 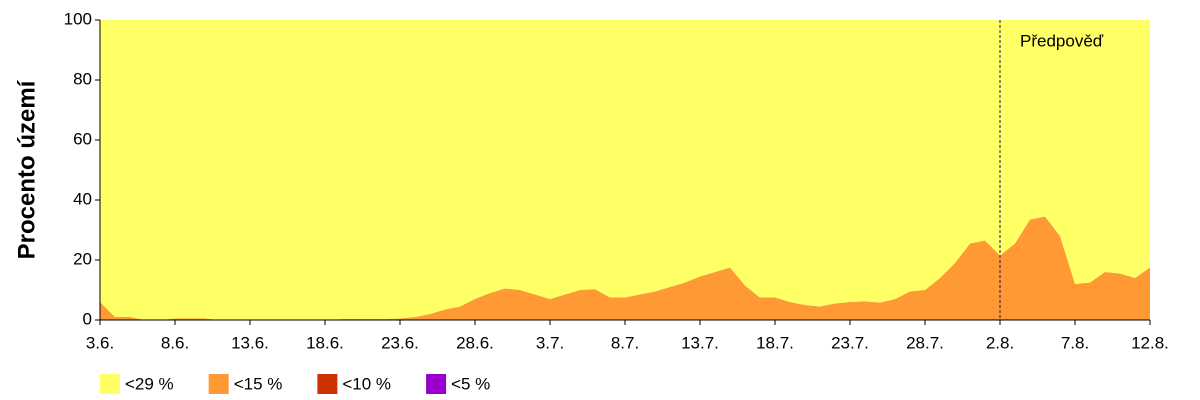 What do you see at coordinates (258, 383) in the screenshot?
I see `legend-label: <15 %` at bounding box center [258, 383].